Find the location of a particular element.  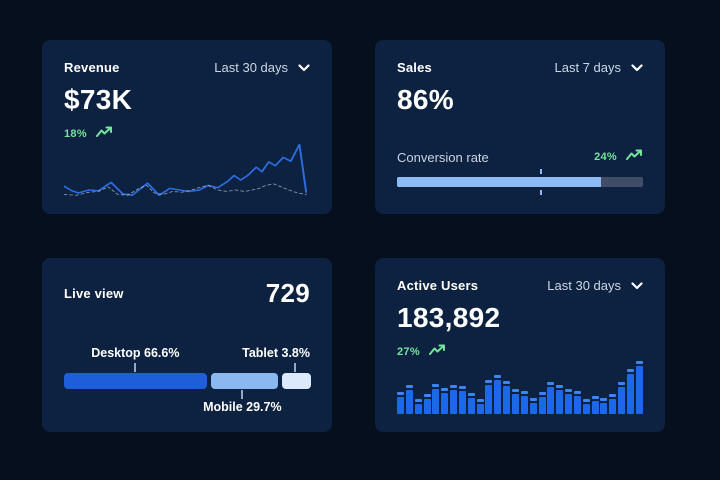

active-users-range-select: Last 30 days is located at coordinates (595, 285).